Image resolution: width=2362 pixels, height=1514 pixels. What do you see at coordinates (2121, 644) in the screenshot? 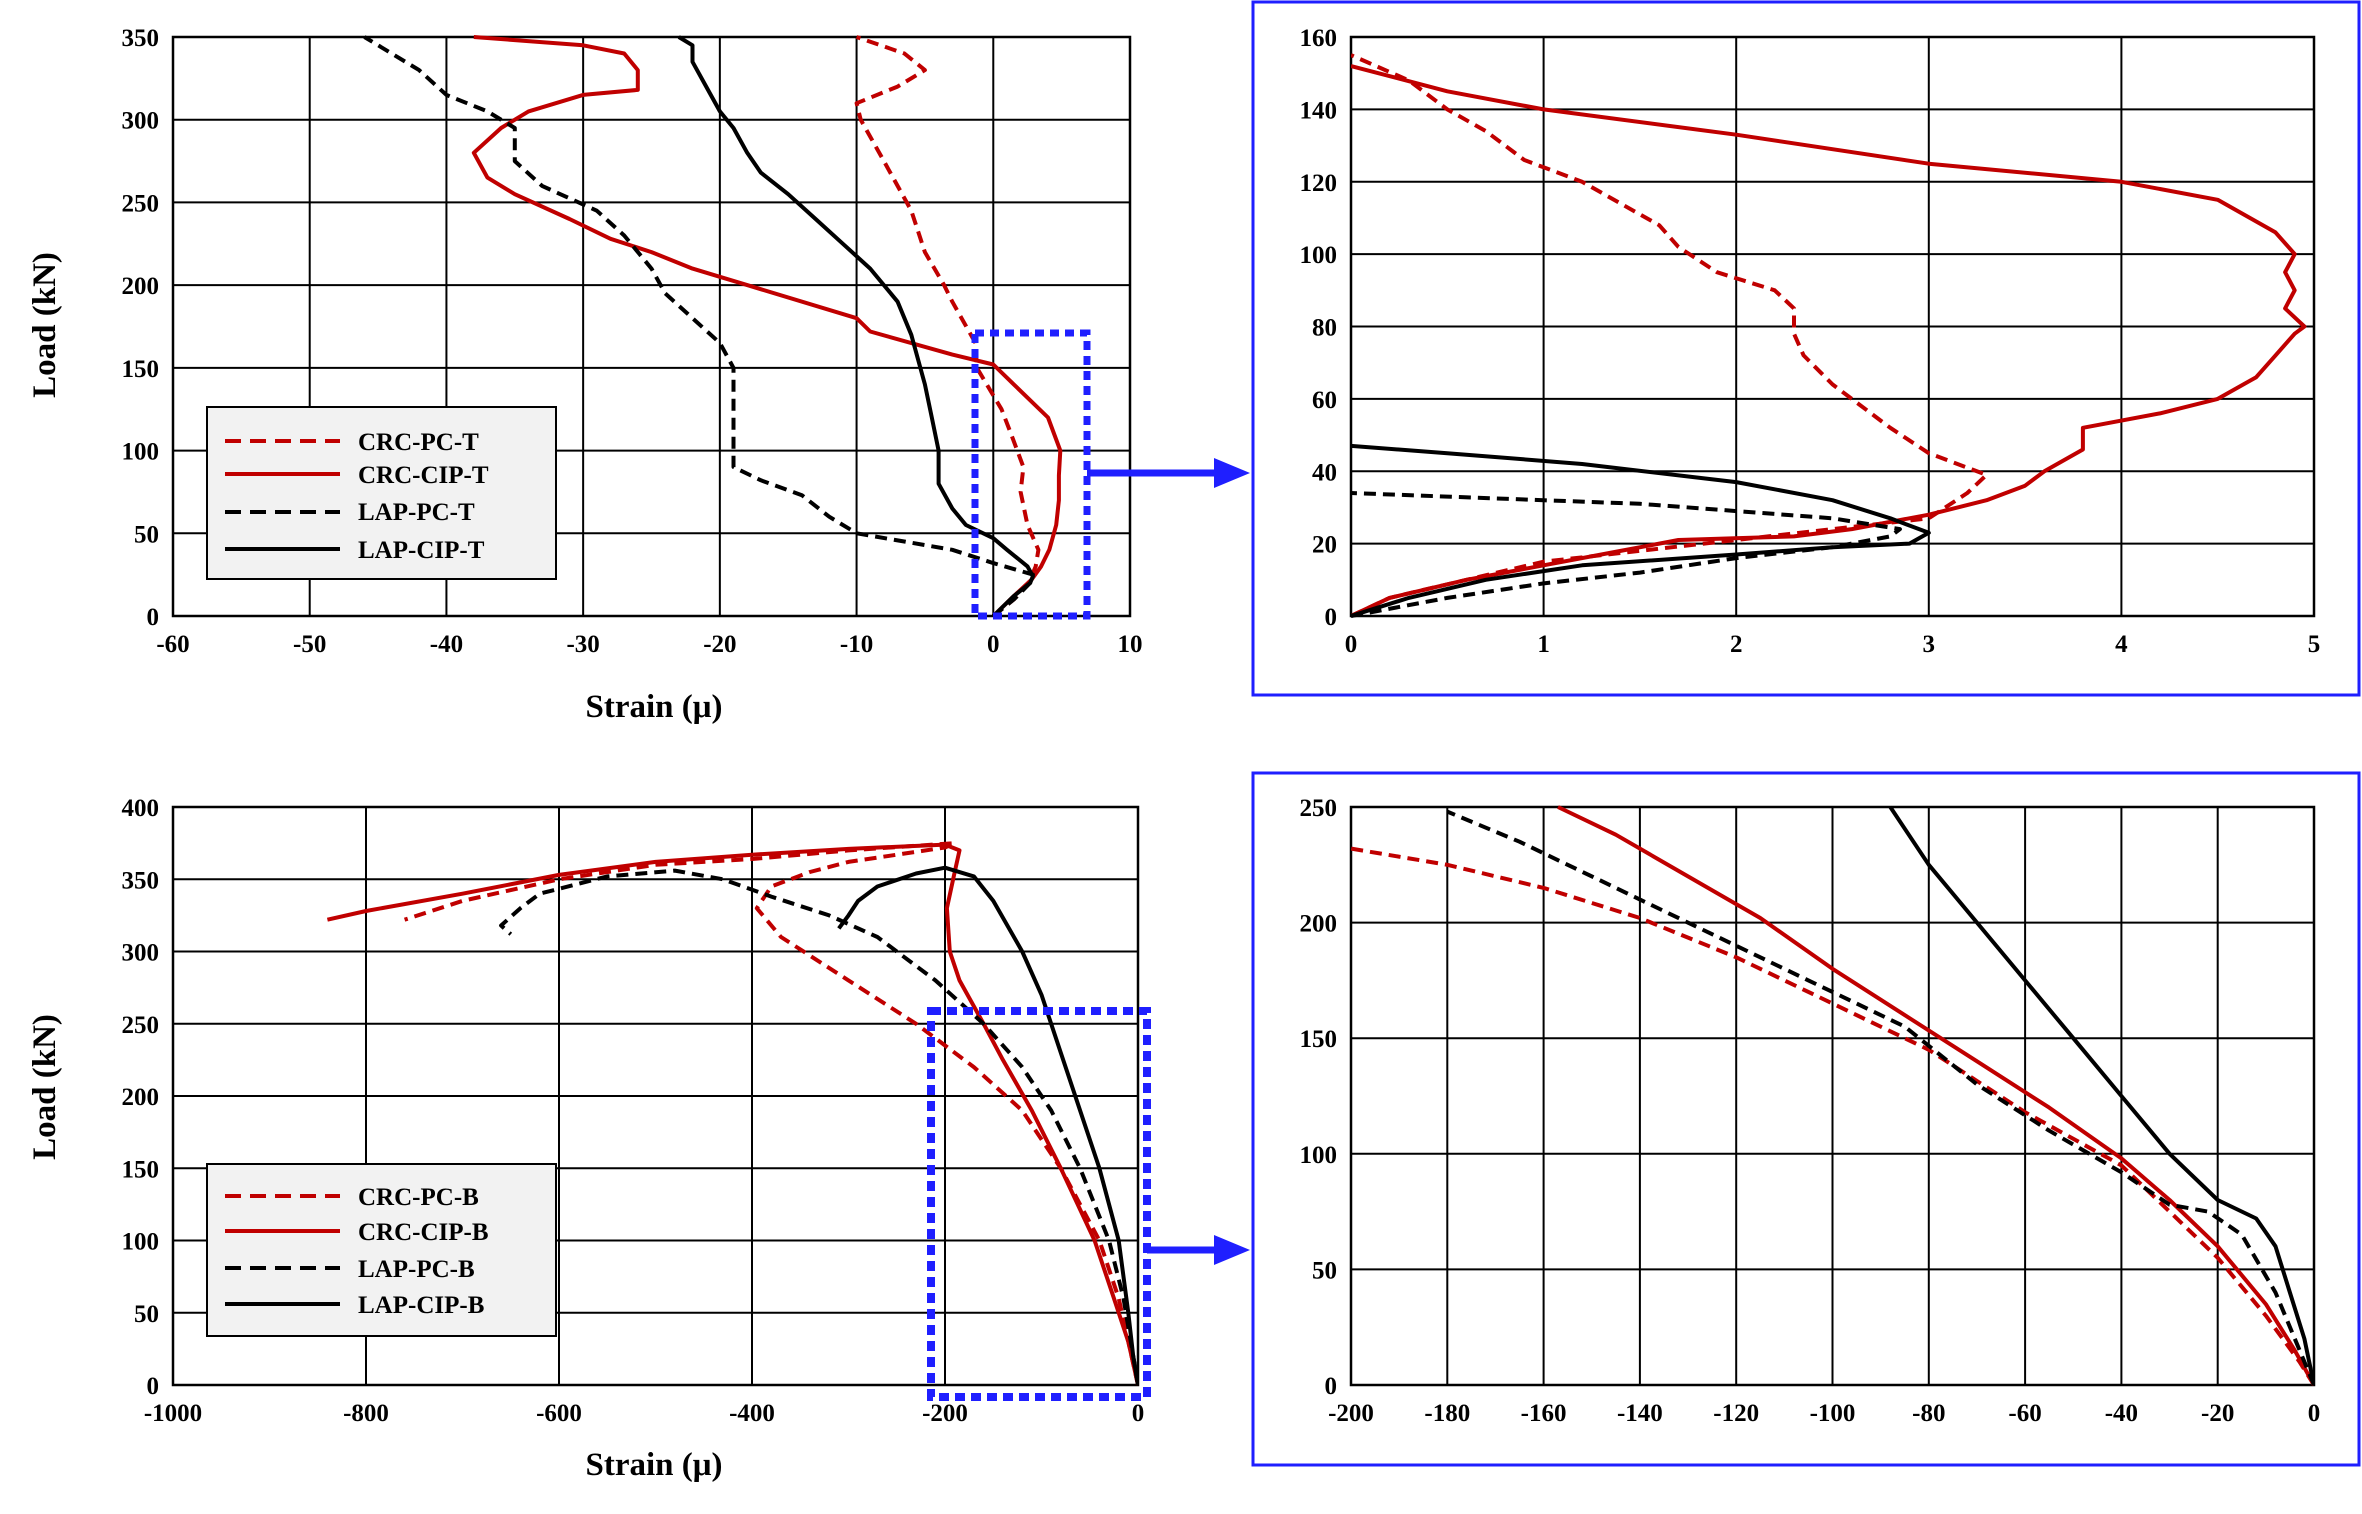
I see `x-tick-label: 4` at bounding box center [2121, 644].